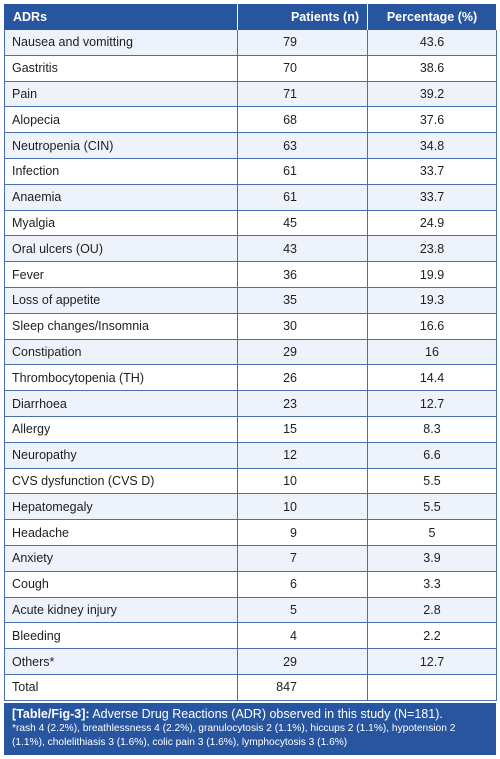 This screenshot has width=500, height=759. I want to click on header-row: ADRs Patients (n) Percentage (%), so click(250, 17).